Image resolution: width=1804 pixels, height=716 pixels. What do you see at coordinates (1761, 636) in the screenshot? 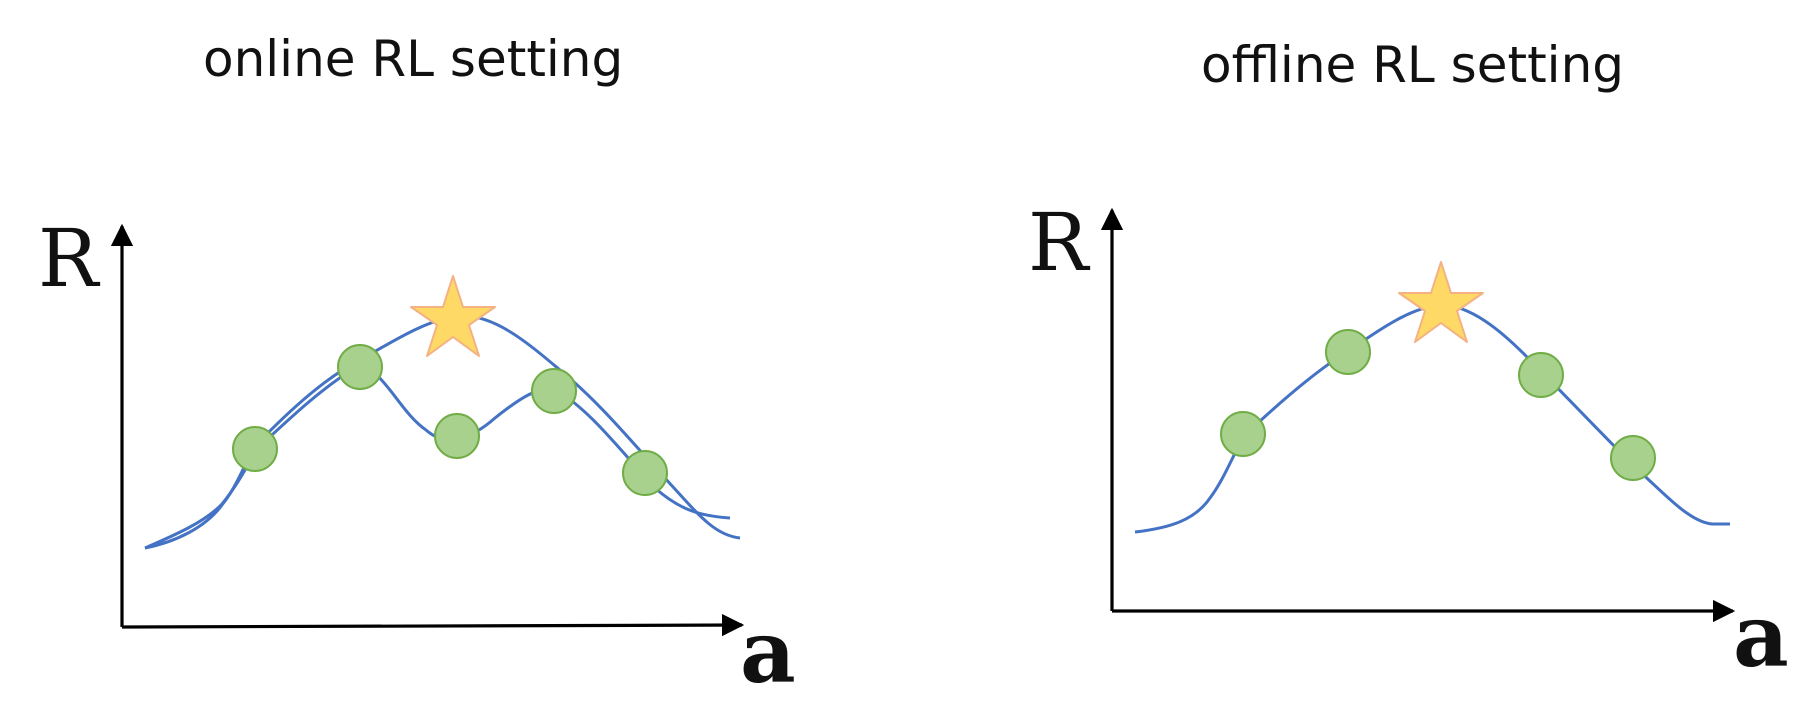
I see `offline-x-axis-label: a` at bounding box center [1761, 636].